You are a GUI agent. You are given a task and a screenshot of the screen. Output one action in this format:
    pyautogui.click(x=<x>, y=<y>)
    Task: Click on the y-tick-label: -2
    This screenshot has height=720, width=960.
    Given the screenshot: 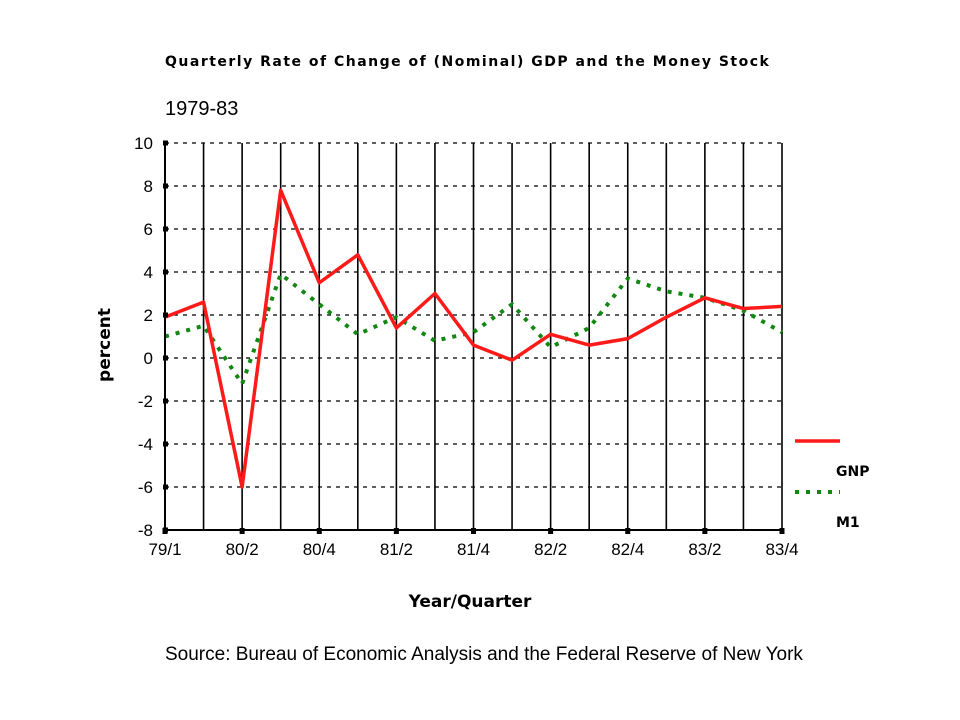 What is the action you would take?
    pyautogui.click(x=145, y=401)
    